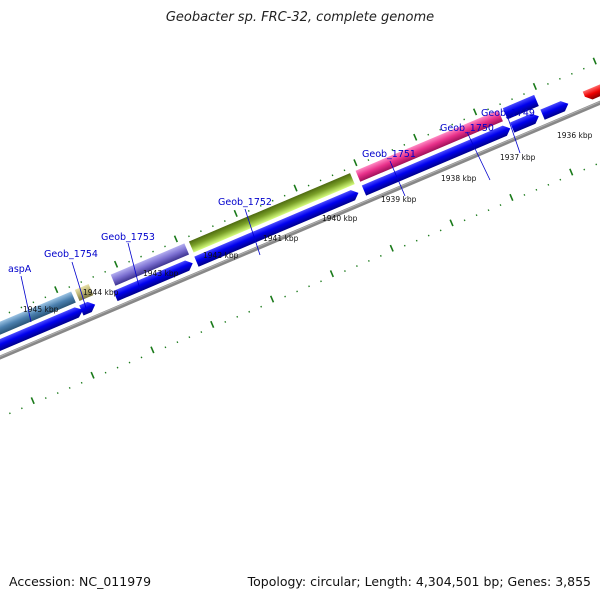 The height and width of the screenshot is (600, 600). Describe the element at coordinates (575, 135) in the screenshot. I see `kbp-label: 1936 kbp` at that location.